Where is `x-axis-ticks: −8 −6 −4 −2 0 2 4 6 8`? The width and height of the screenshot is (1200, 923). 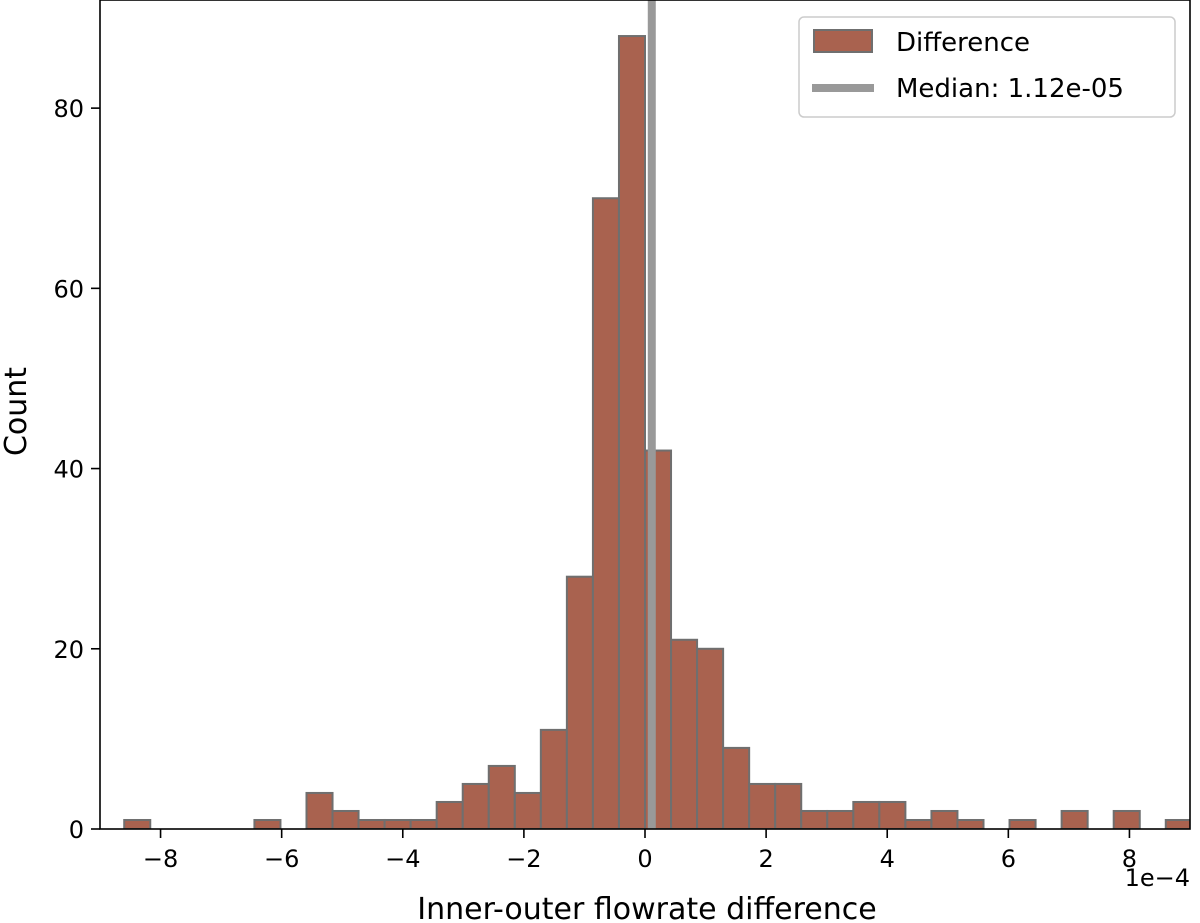
x-axis-ticks: −8 −6 −4 −2 0 2 4 6 8 is located at coordinates (640, 851).